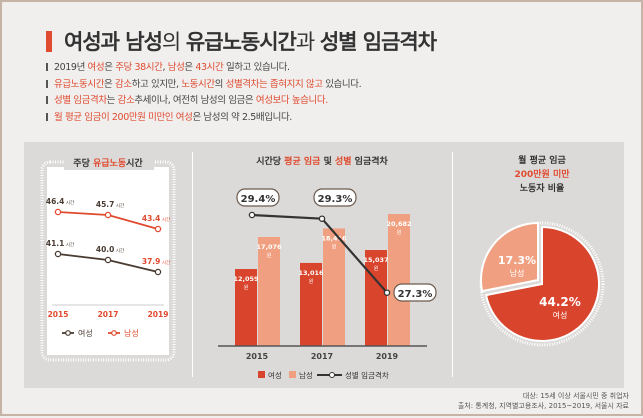 The width and height of the screenshot is (643, 418). Describe the element at coordinates (269, 247) in the screenshot. I see `bar-value-label: 17,076` at that location.